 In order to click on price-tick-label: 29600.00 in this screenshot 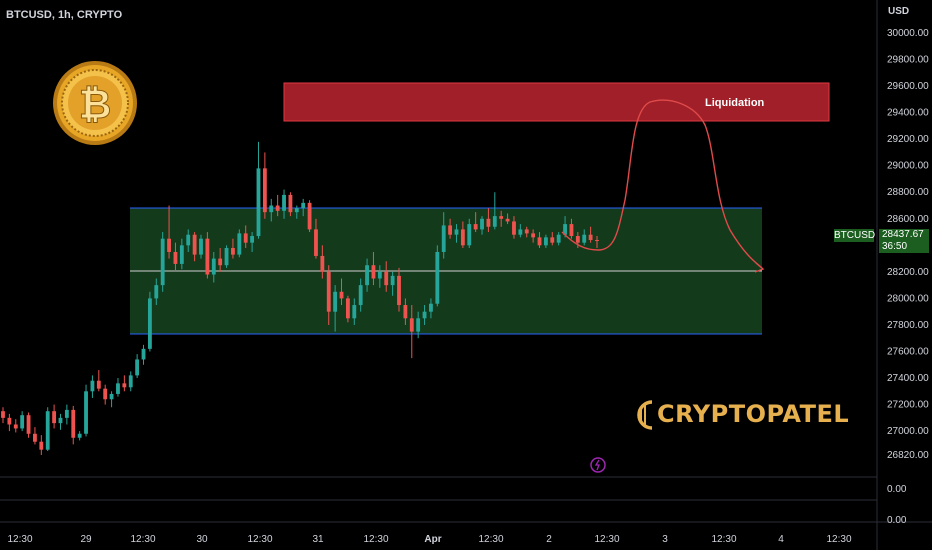, I will do `click(908, 86)`.